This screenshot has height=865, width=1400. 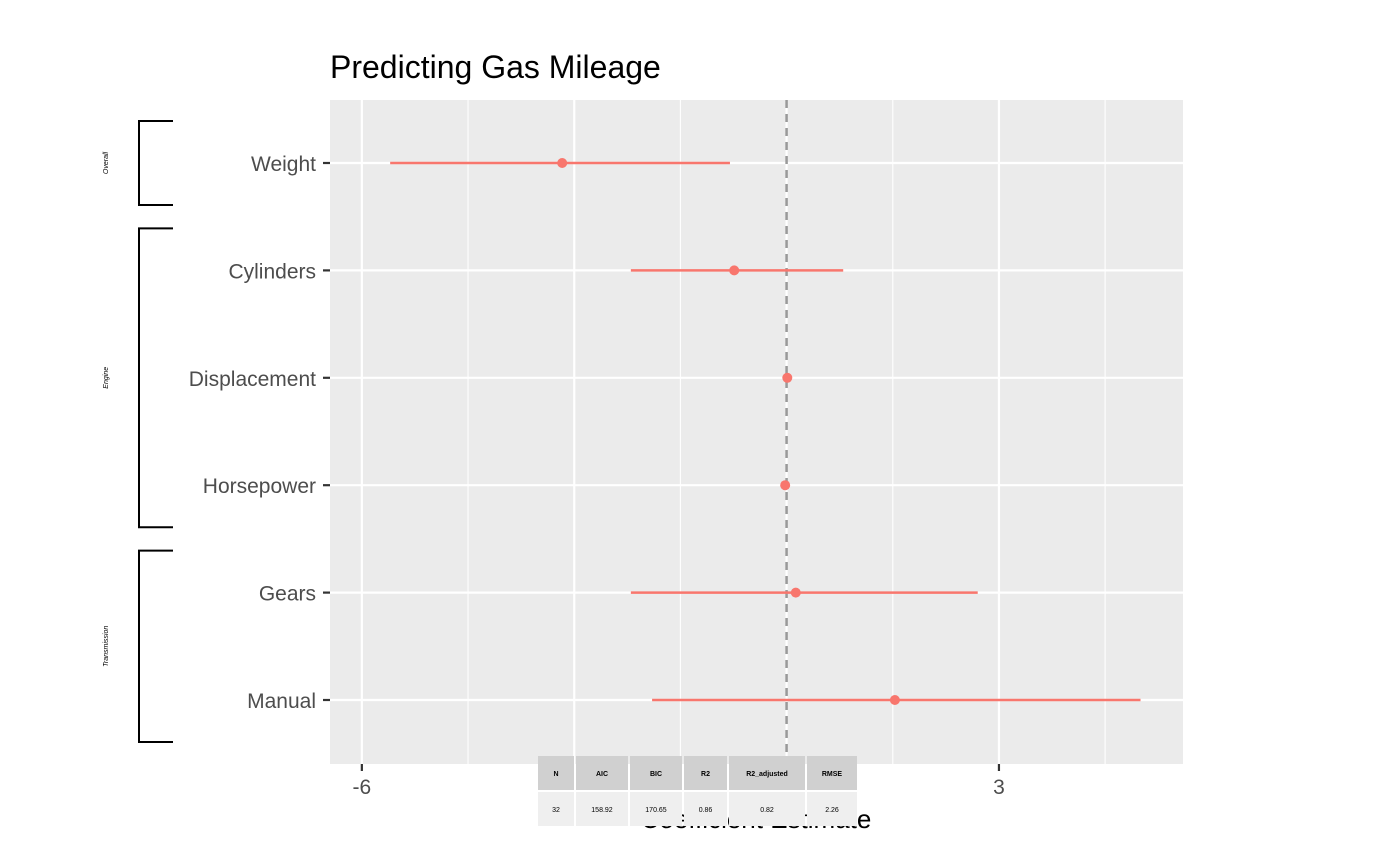 I want to click on table-header-n: N, so click(x=555, y=774).